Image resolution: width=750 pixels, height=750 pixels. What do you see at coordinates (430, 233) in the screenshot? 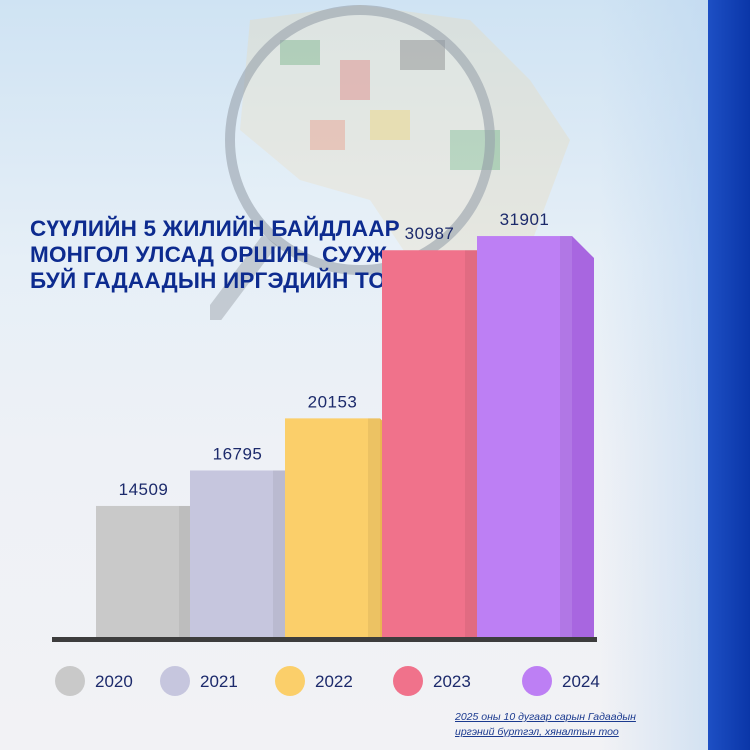
I see `data-label-2023: 30987` at bounding box center [430, 233].